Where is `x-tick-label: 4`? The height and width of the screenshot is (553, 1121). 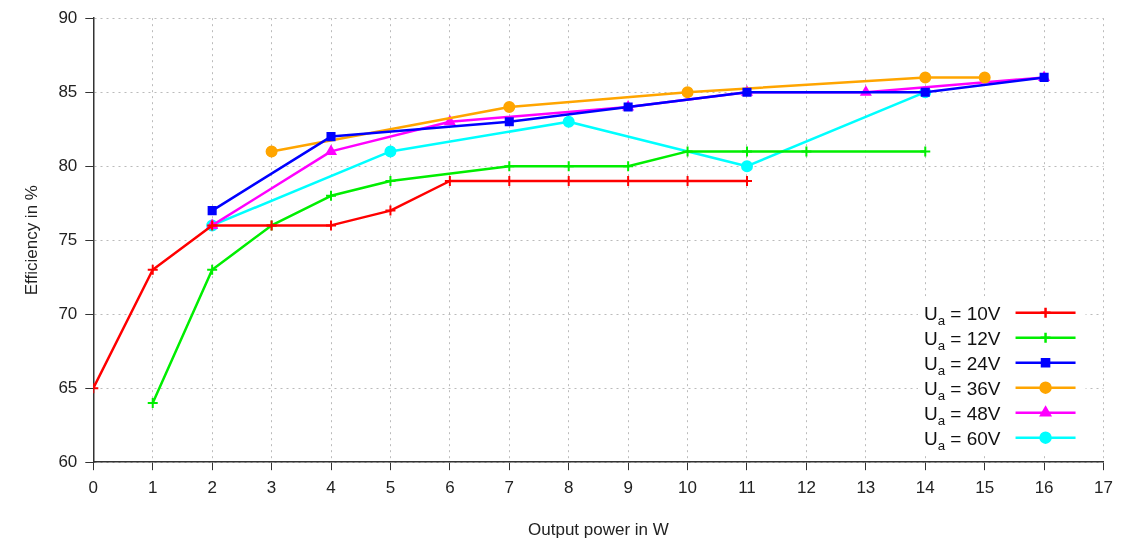
x-tick-label: 4 is located at coordinates (331, 488).